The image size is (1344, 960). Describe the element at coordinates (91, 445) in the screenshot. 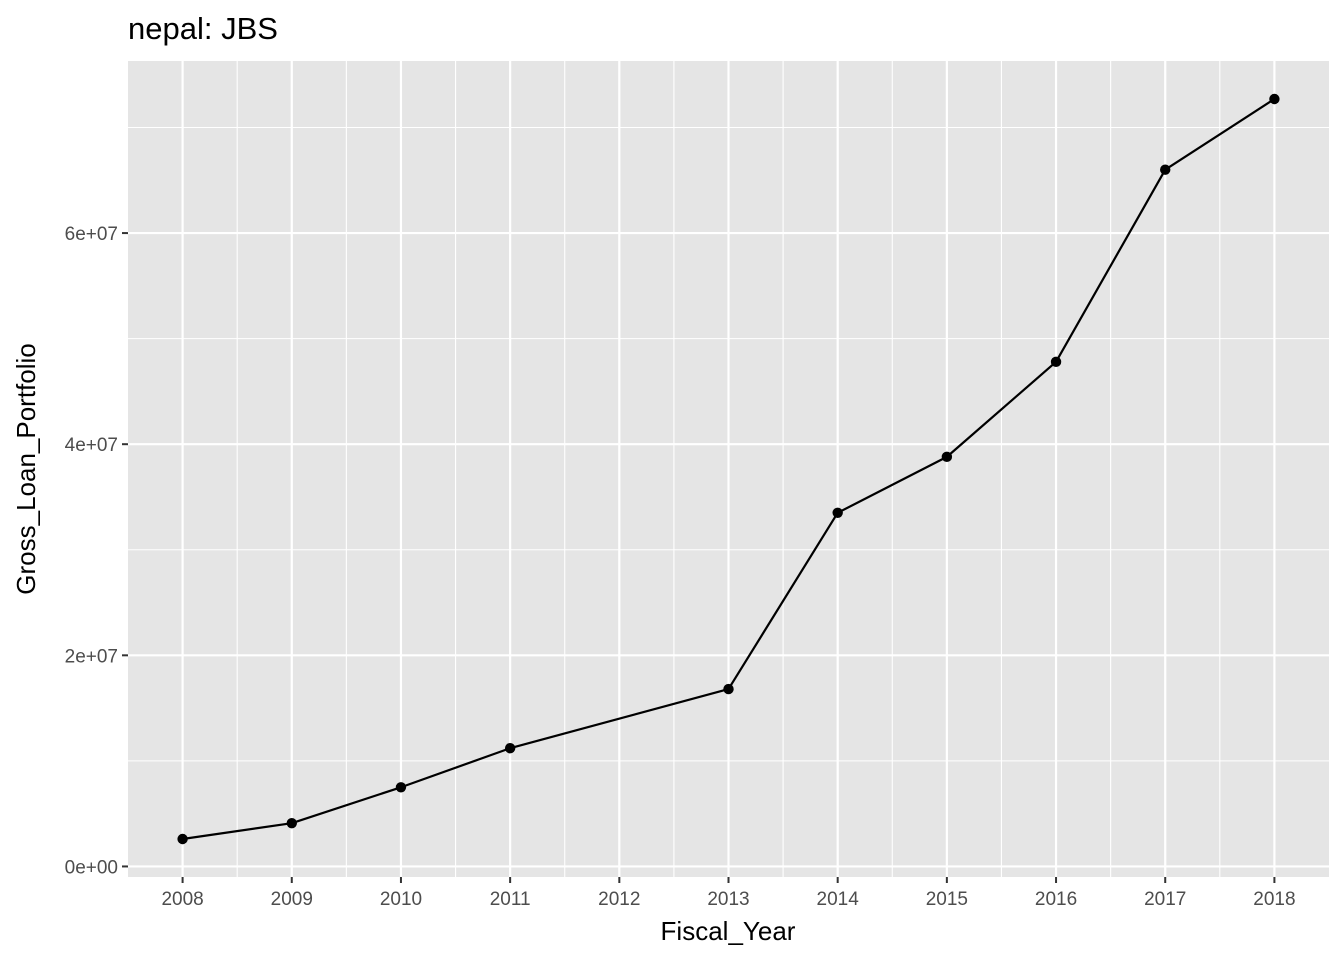

I see `y-tick-label: 4e+07` at that location.